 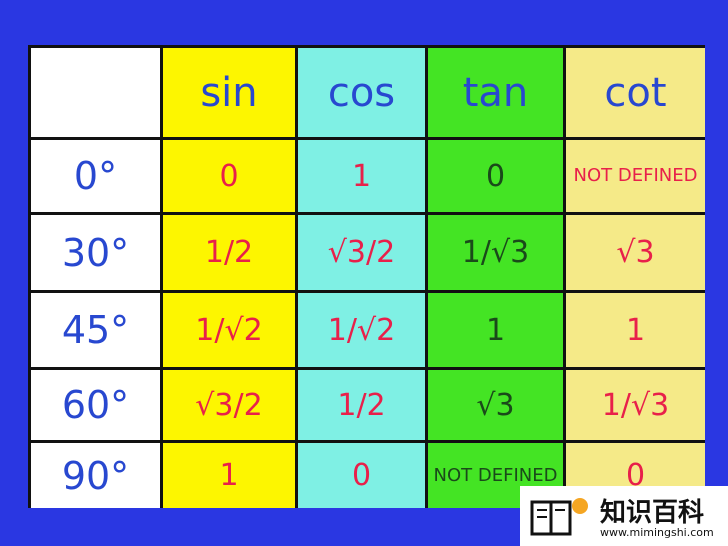 What do you see at coordinates (635, 94) in the screenshot?
I see `column-header: cot` at bounding box center [635, 94].